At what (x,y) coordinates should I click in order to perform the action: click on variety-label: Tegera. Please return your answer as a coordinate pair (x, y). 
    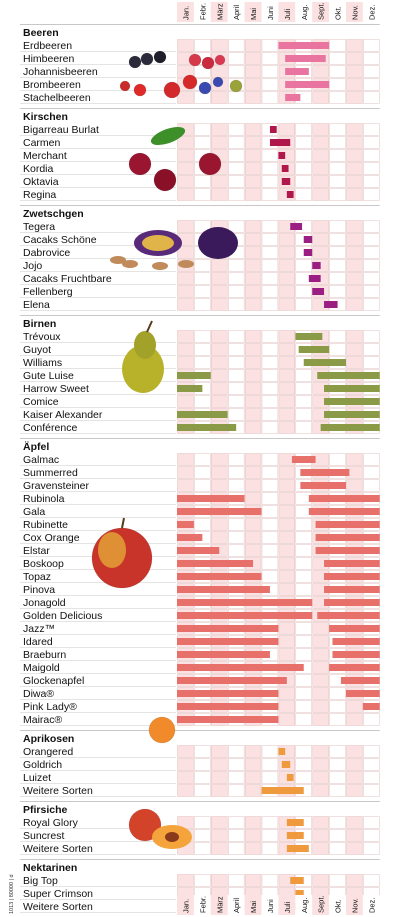
    Looking at the image, I should click on (39, 227).